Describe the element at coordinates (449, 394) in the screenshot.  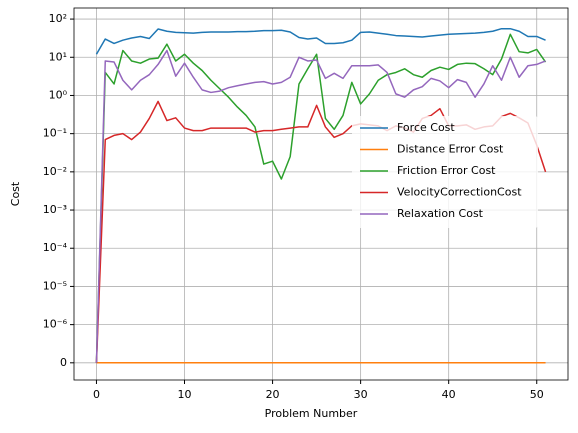
I see `x-tick-label: 40` at that location.